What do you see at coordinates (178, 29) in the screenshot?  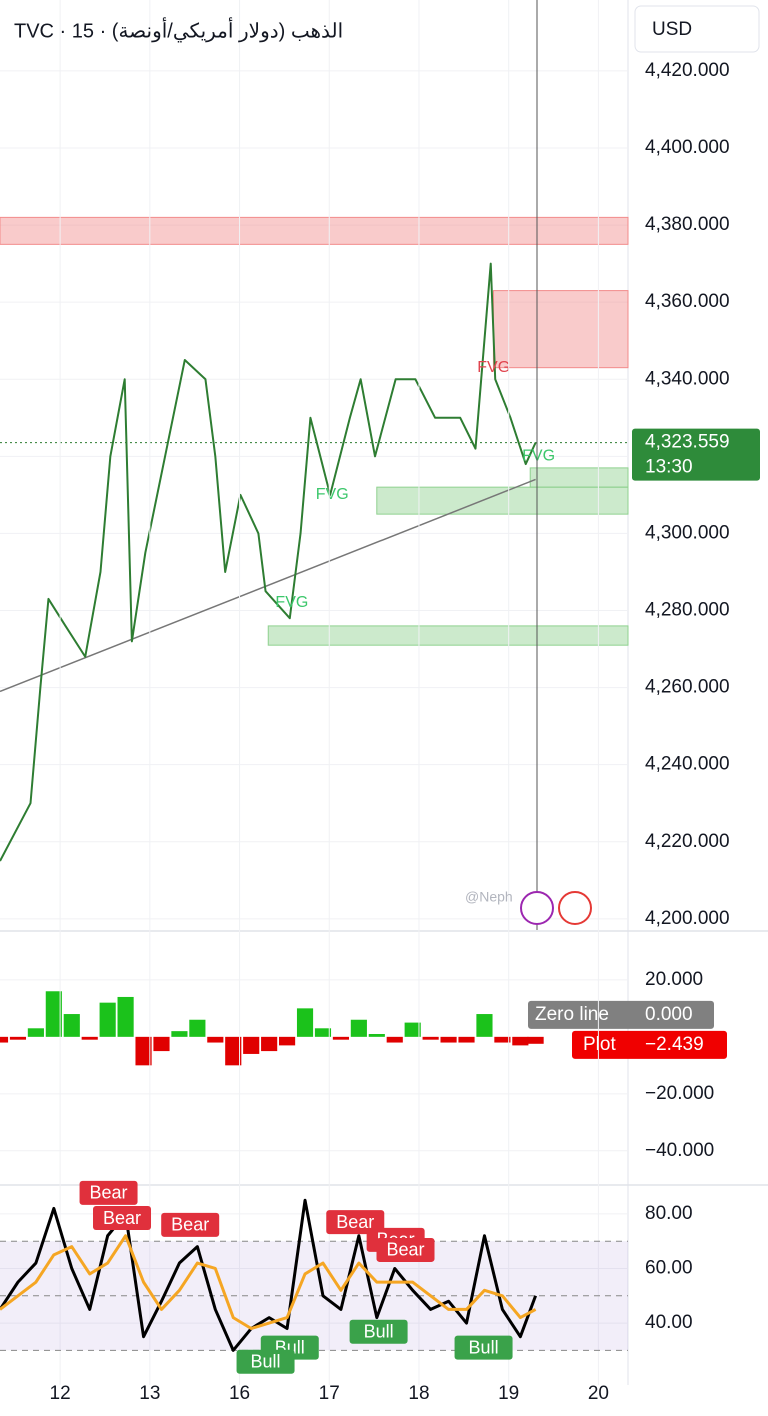 I see `chart-title: TVC · 15 · الذهب (دولار أمريكي/أونصة)` at bounding box center [178, 29].